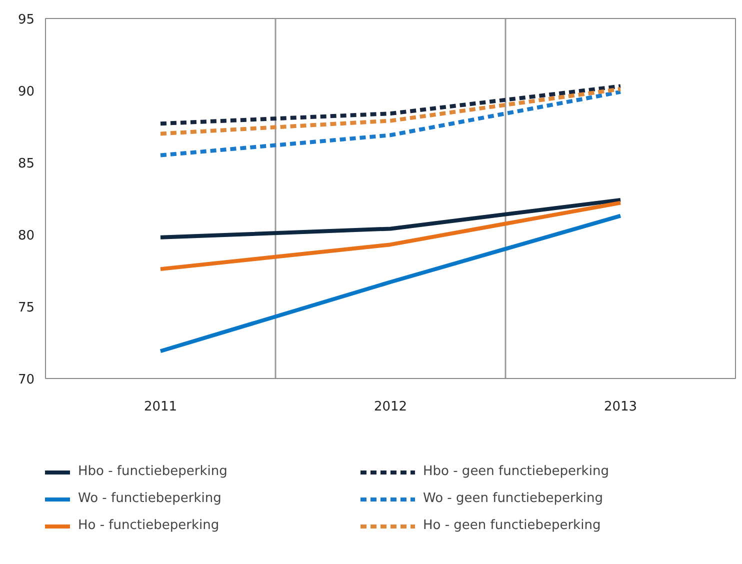 Image resolution: width=742 pixels, height=564 pixels. I want to click on y-tick-label: 80, so click(26, 236).